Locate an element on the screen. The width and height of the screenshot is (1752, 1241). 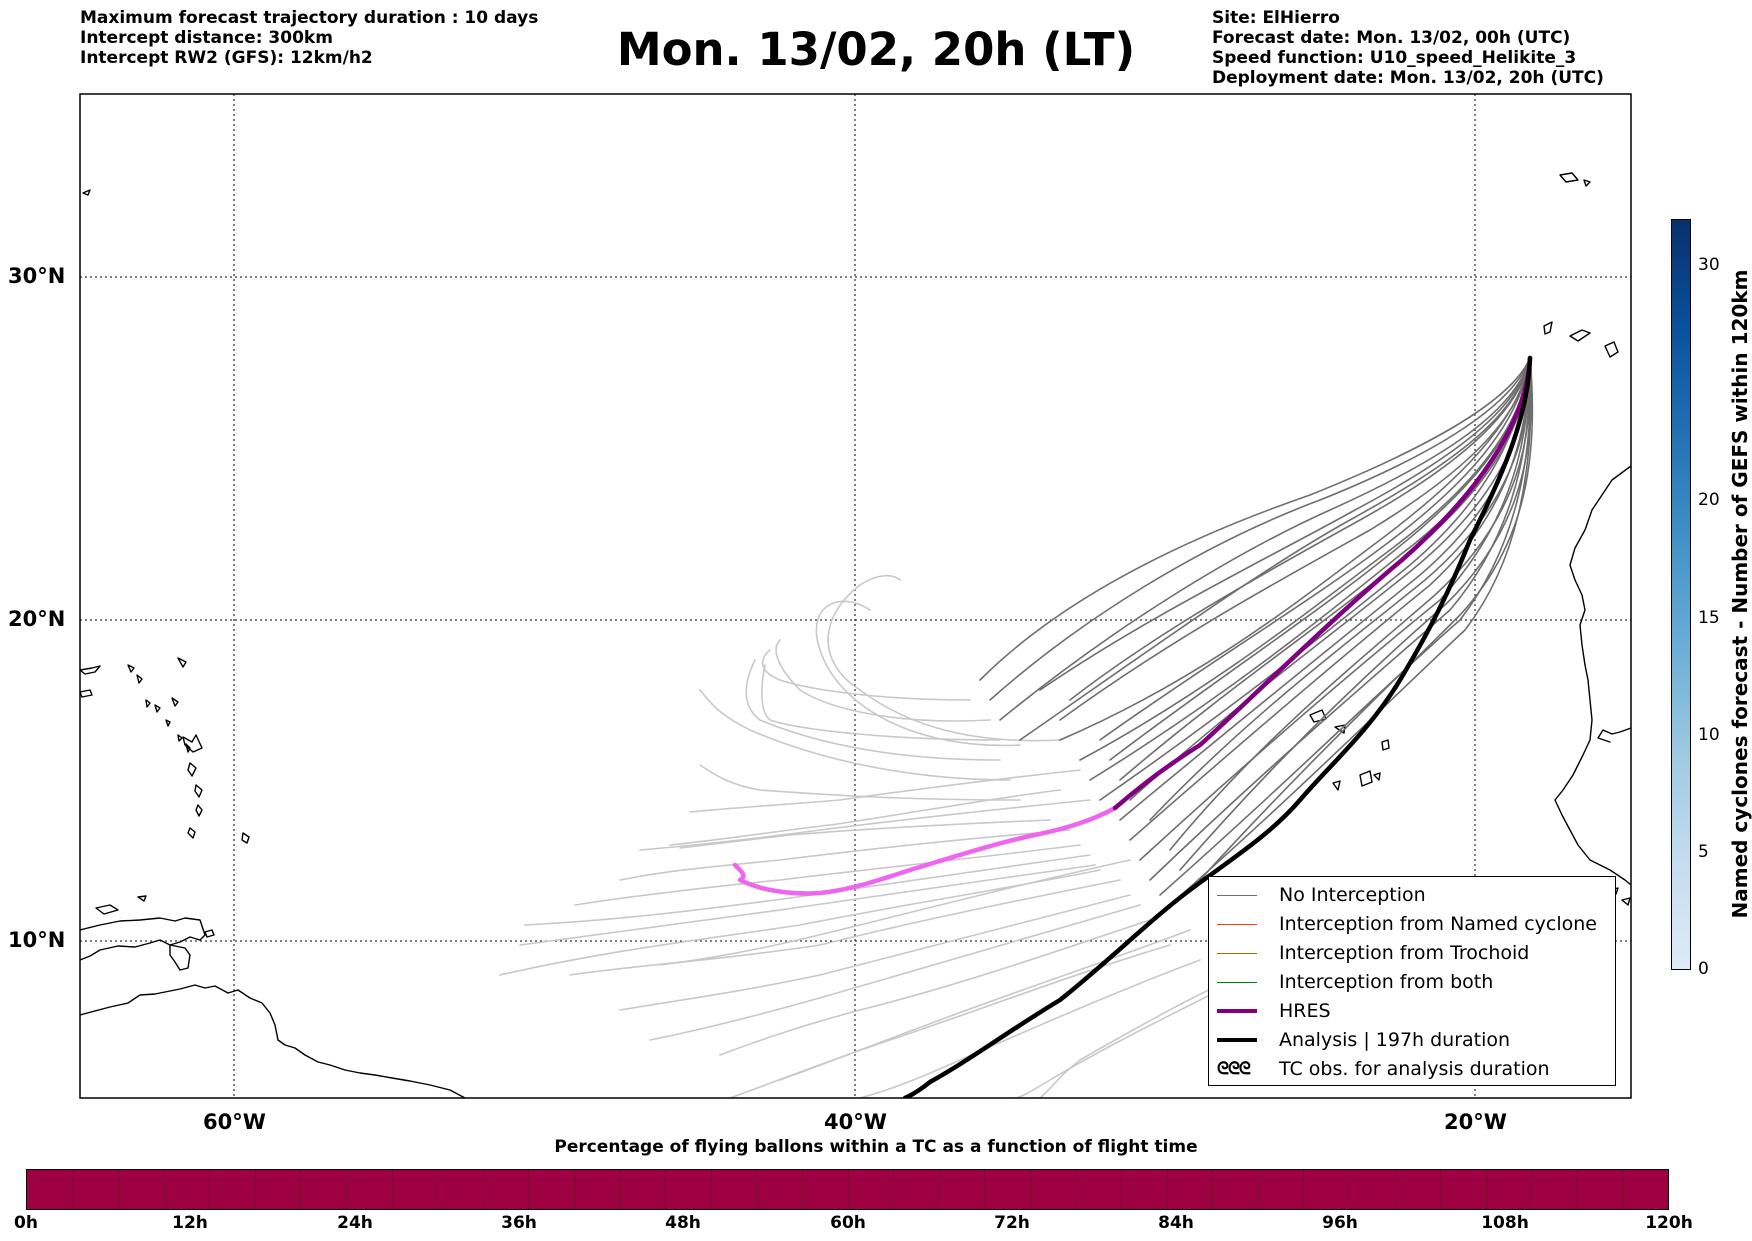
flight-time-colorbar is located at coordinates (847, 1189).